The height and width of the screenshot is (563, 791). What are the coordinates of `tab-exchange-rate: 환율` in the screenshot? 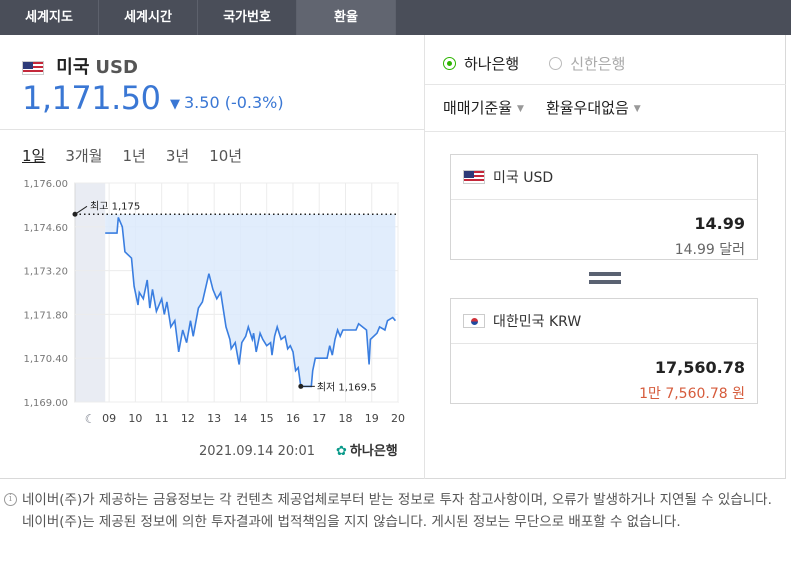 It's located at (346, 17).